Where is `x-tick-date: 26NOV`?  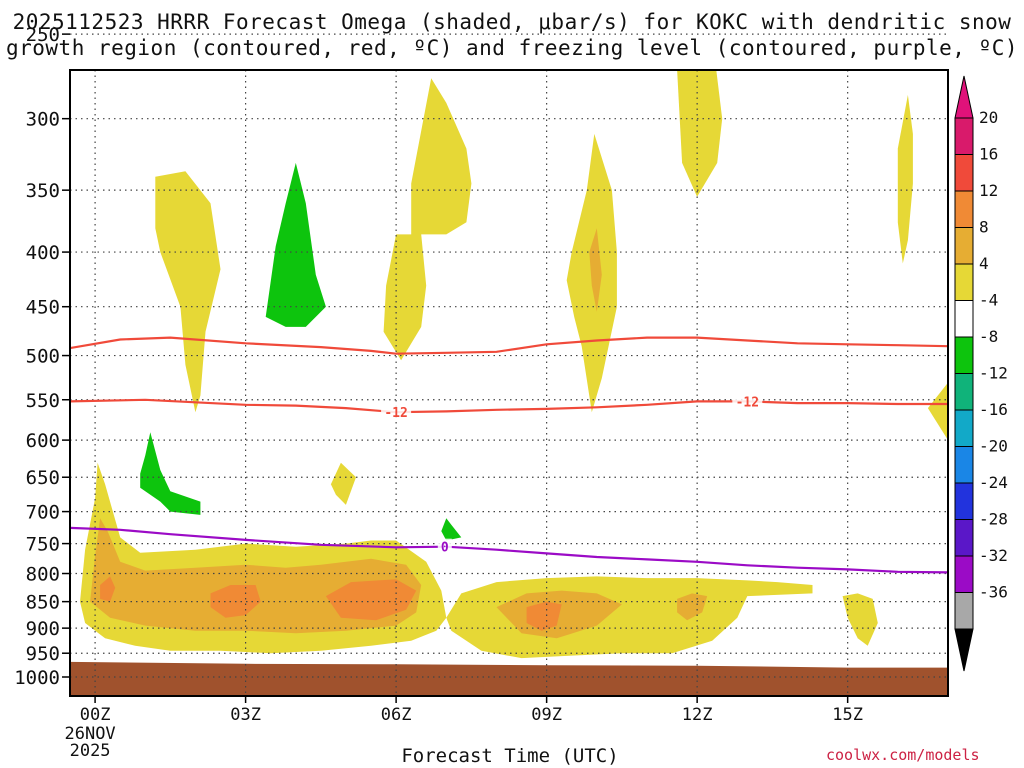
x-tick-date: 26NOV is located at coordinates (89, 734).